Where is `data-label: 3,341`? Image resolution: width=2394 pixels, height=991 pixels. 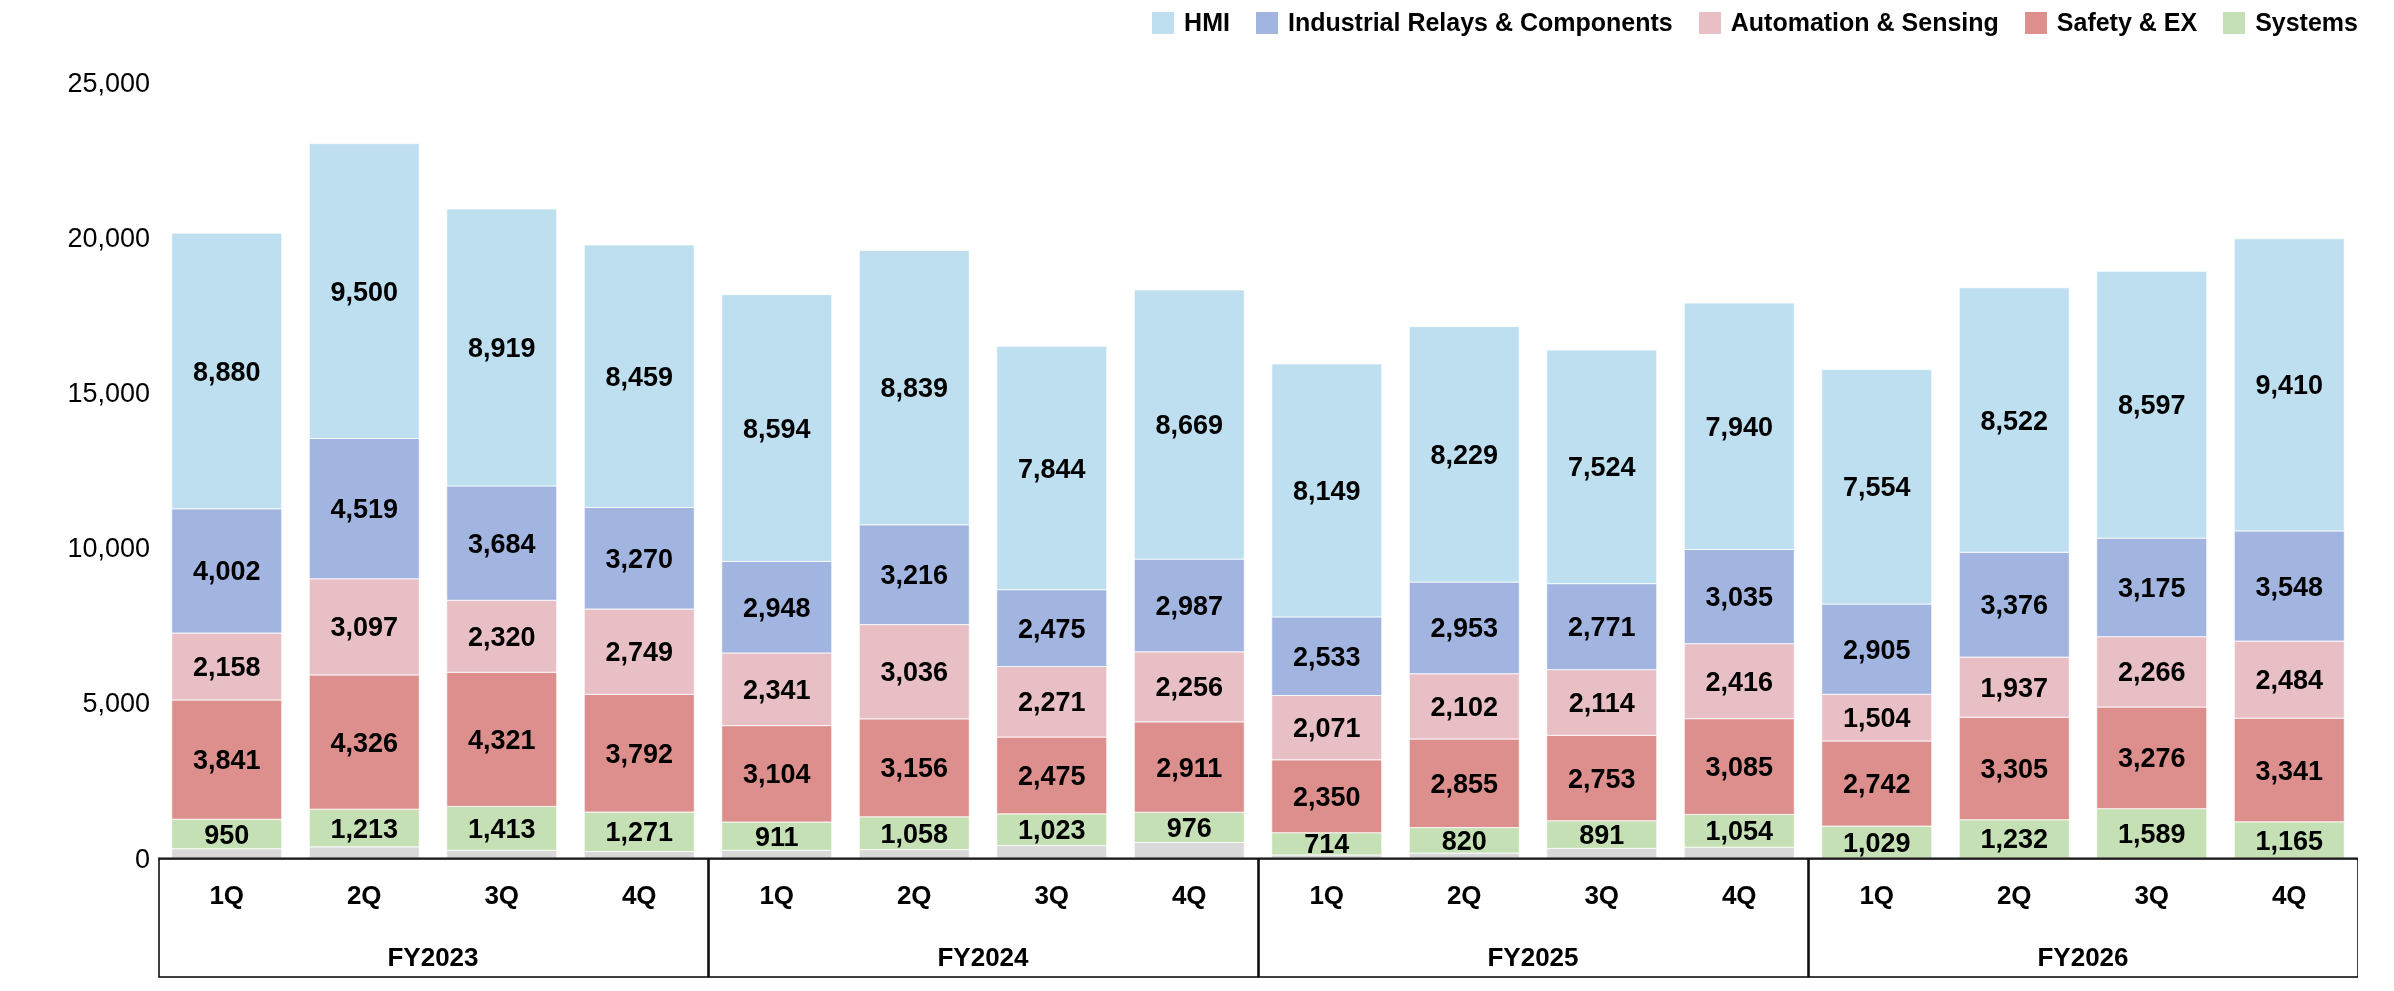 data-label: 3,341 is located at coordinates (2289, 770).